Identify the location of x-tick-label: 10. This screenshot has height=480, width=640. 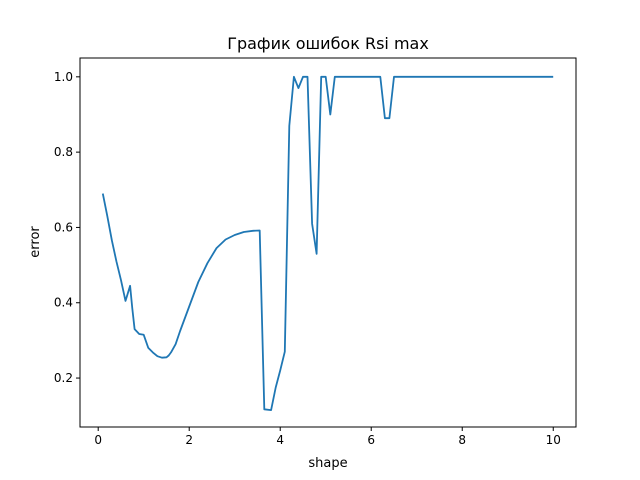
(553, 440).